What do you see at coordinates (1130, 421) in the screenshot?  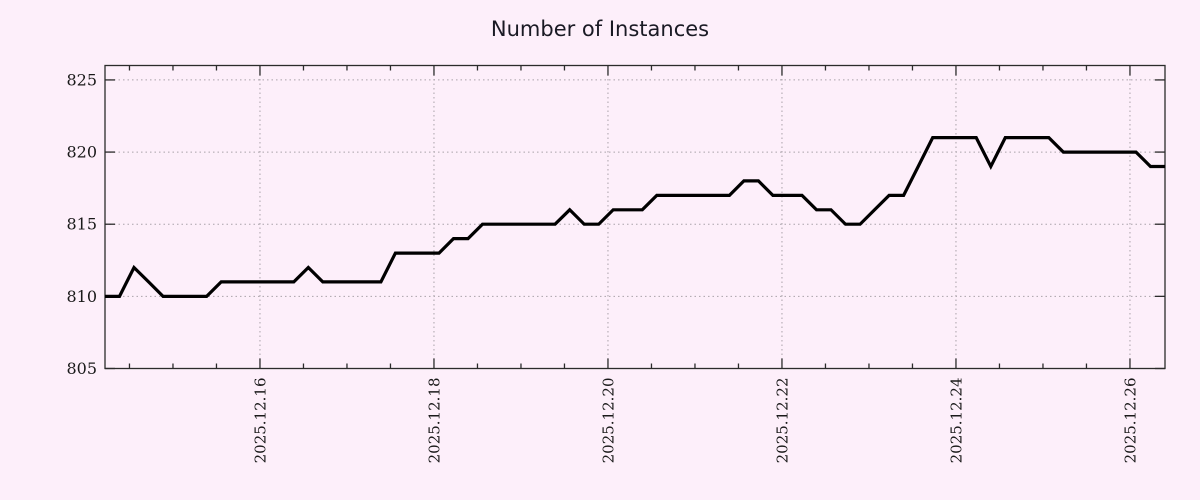 I see `x-tick-label: 2025.12.26` at bounding box center [1130, 421].